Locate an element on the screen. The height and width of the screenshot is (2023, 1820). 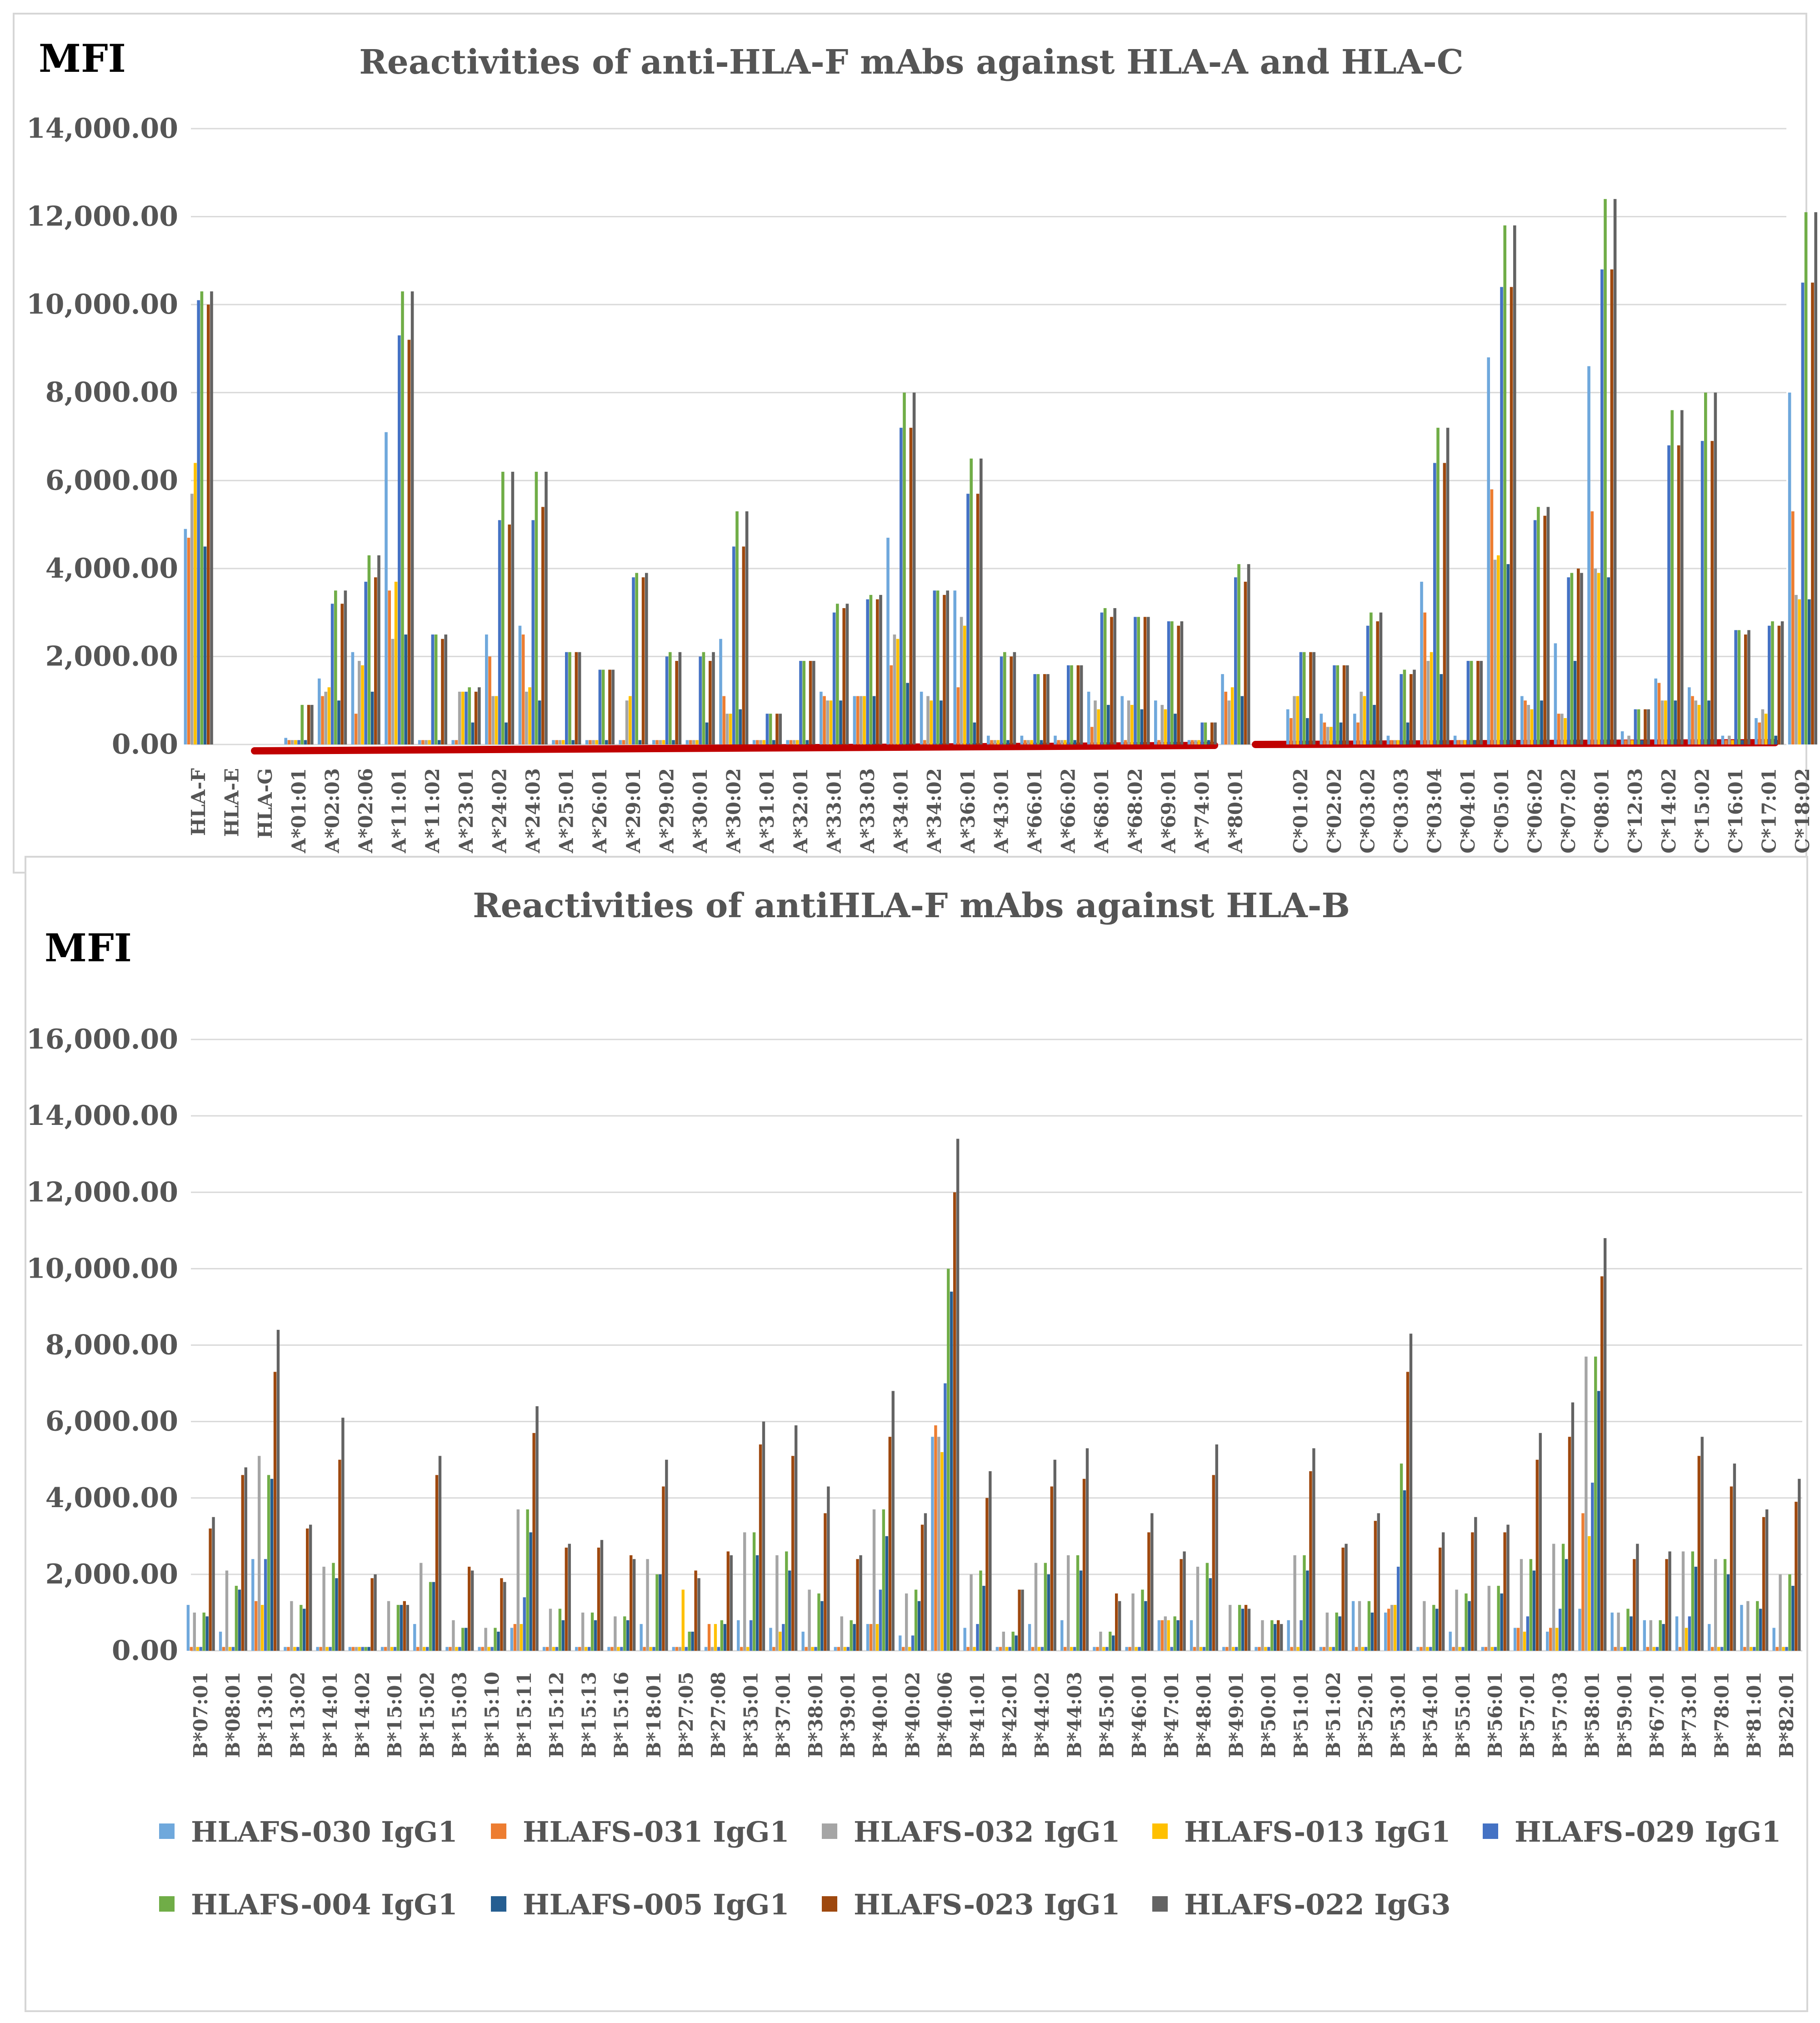
bottom-x-tick-label: B*45:01 is located at coordinates (1107, 1715).